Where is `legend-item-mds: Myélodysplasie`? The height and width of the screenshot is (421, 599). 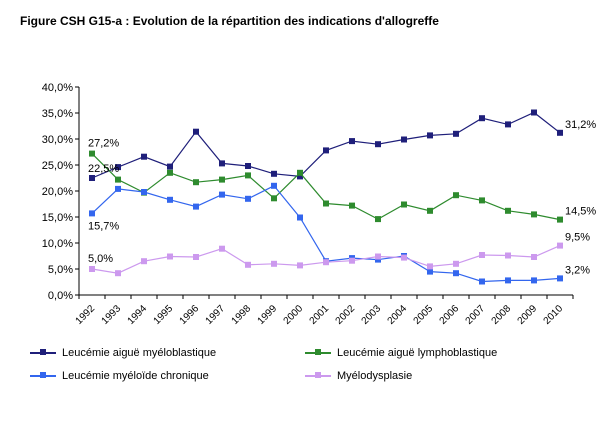
legend-item-mds: Myélodysplasie is located at coordinates (358, 376).